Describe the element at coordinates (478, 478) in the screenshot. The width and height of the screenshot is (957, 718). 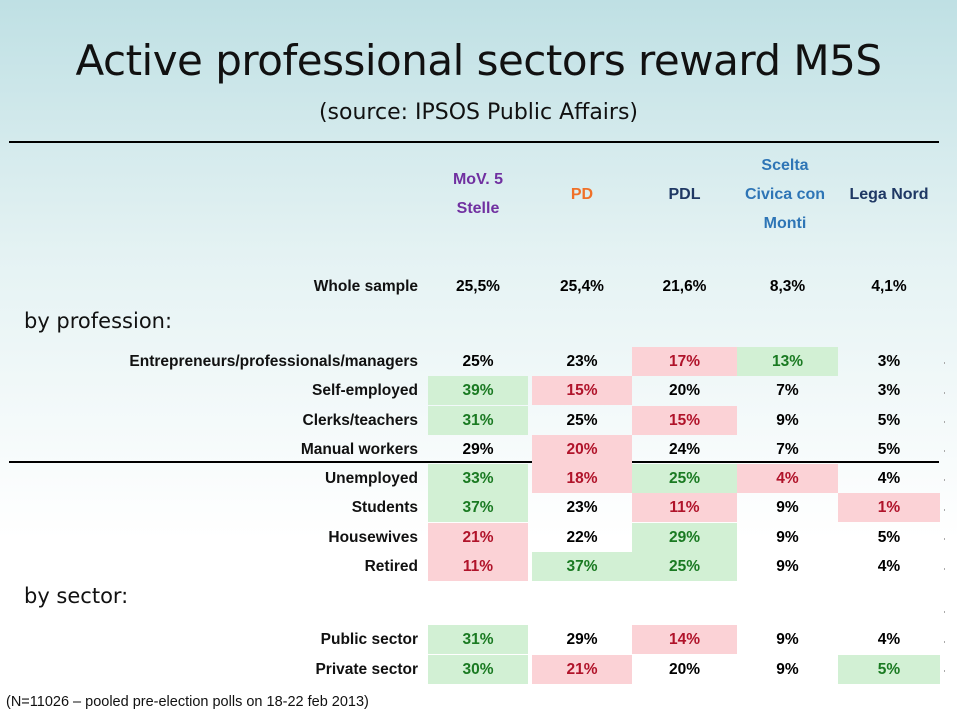
I see `cell-unemployed-mov-5-stelle: 33%` at that location.